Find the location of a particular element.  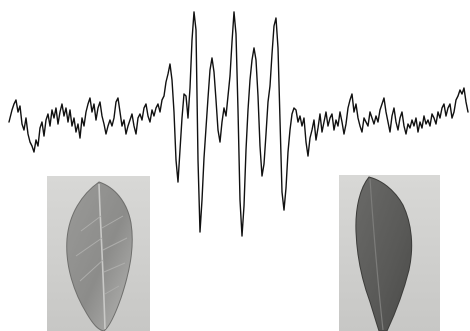

right-leaf-photo is located at coordinates (389, 253).